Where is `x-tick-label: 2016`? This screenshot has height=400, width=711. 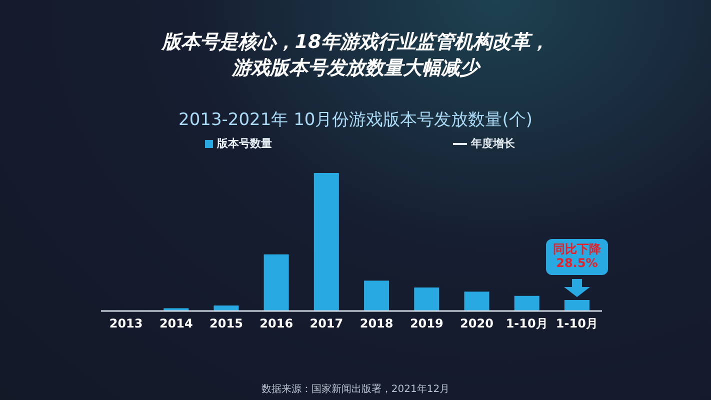 x-tick-label: 2016 is located at coordinates (277, 323).